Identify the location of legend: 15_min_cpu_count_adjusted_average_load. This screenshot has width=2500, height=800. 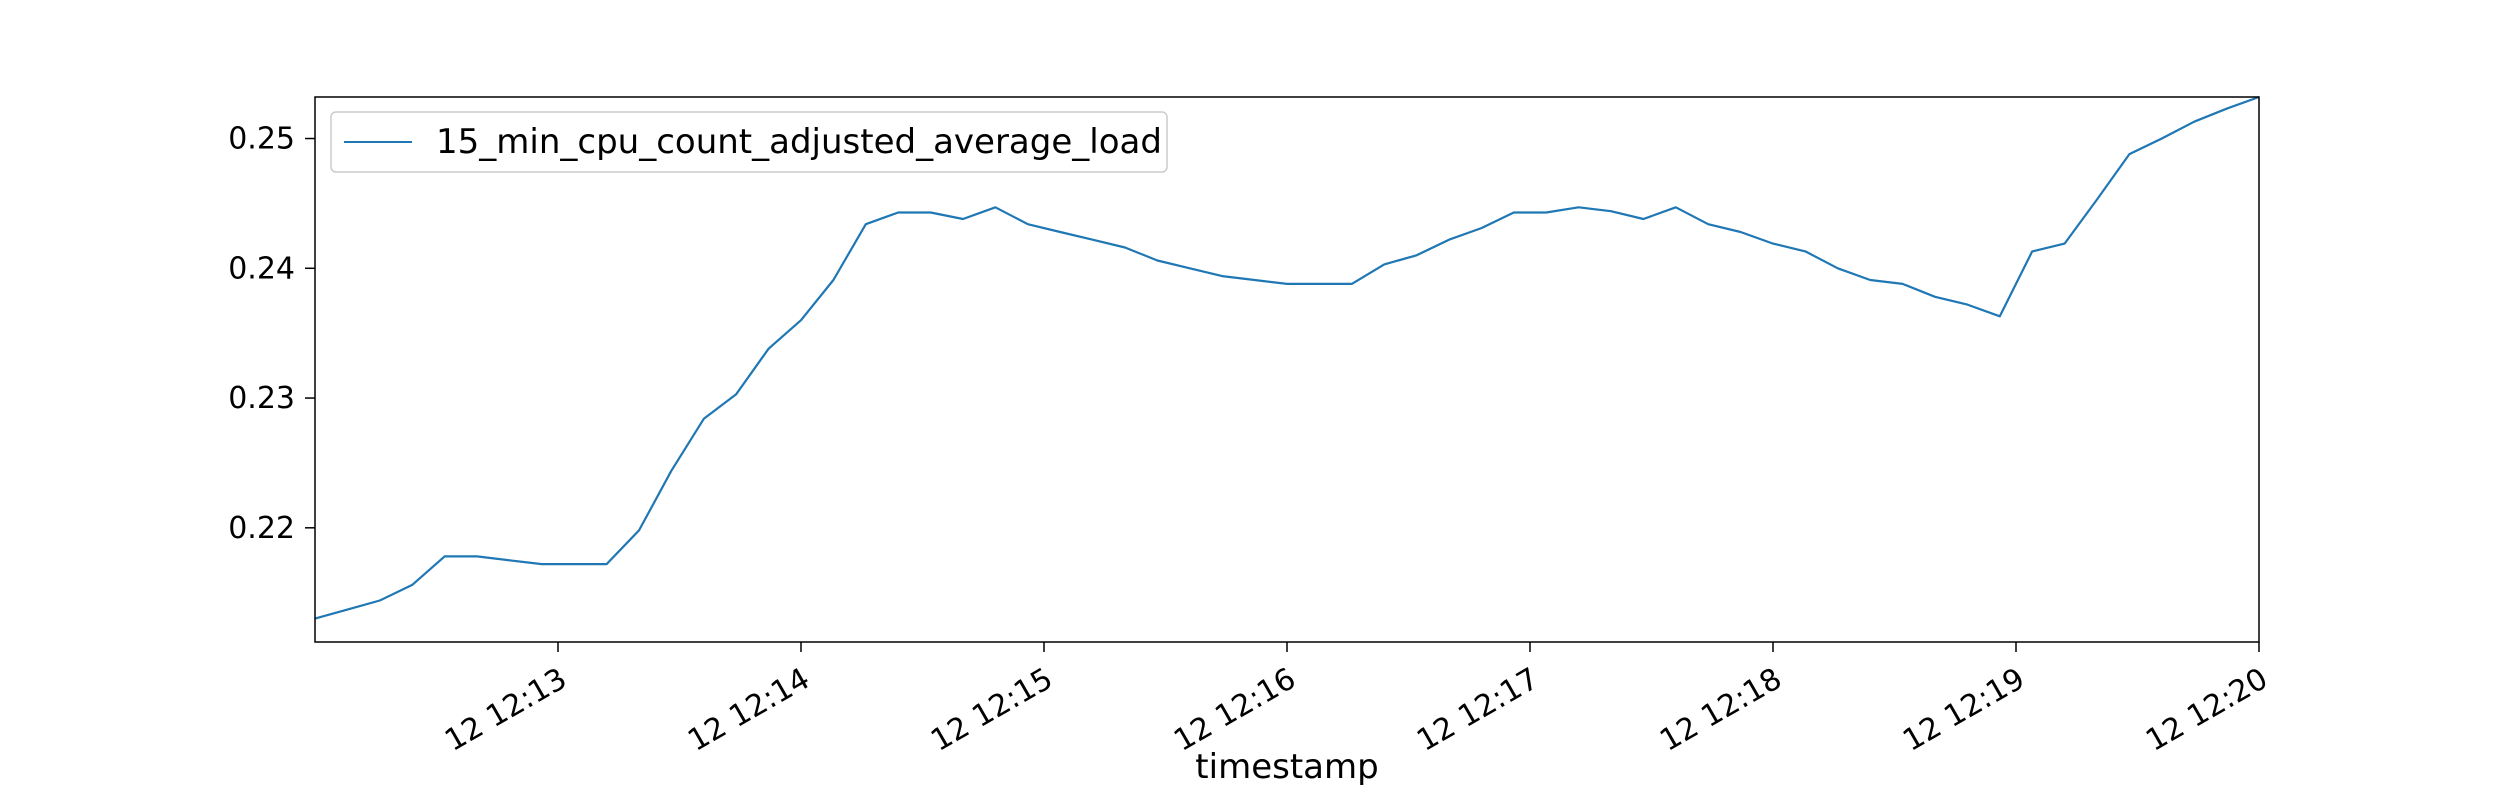
(749, 142).